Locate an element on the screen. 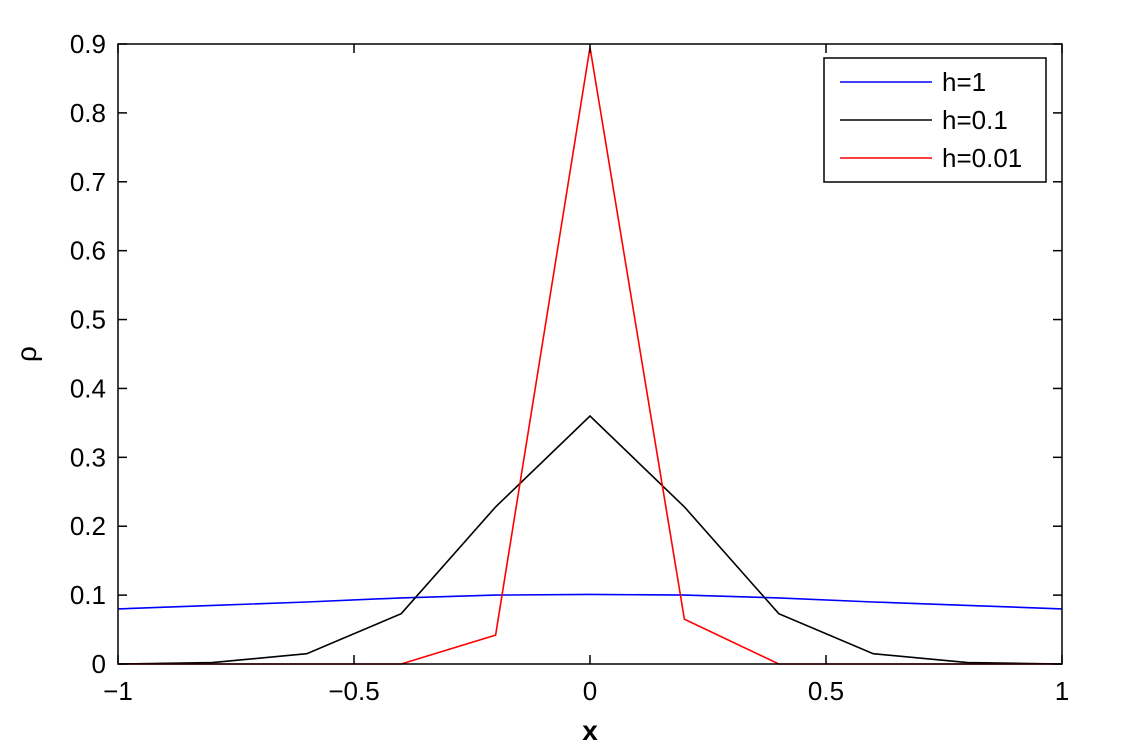  x-tick-label: −0.5 is located at coordinates (353, 691).